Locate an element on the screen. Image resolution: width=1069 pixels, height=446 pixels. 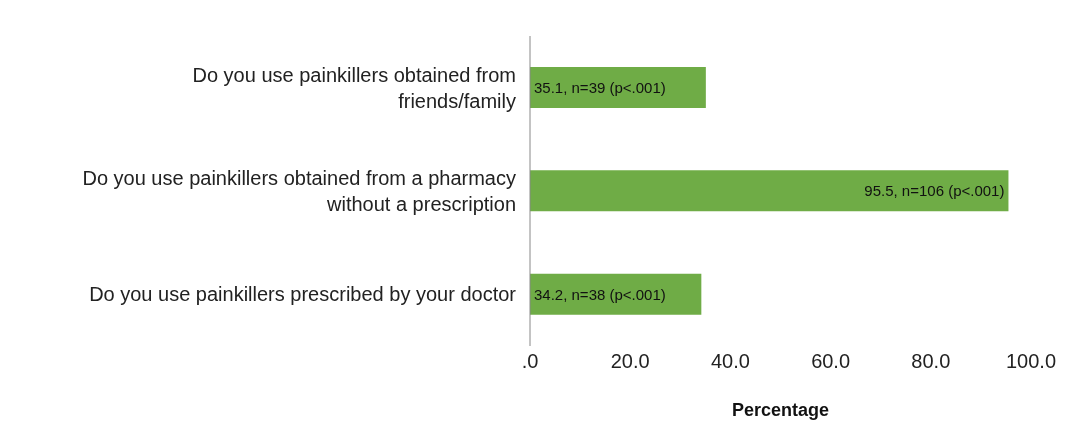
x-tick-label: 60.0 is located at coordinates (831, 361).